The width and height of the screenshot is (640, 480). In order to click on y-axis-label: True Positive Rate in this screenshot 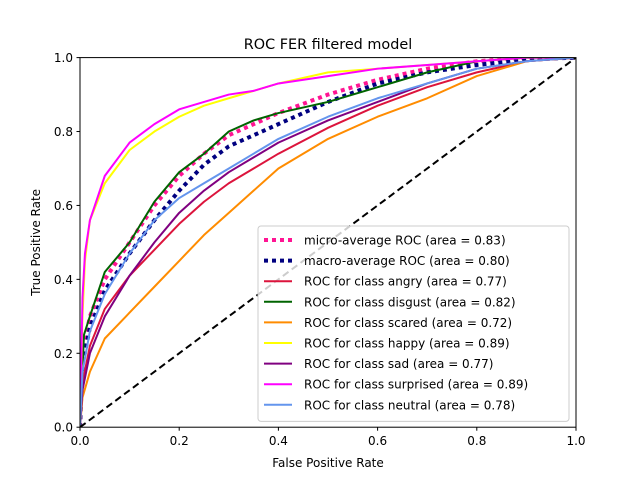, I will do `click(36, 243)`.